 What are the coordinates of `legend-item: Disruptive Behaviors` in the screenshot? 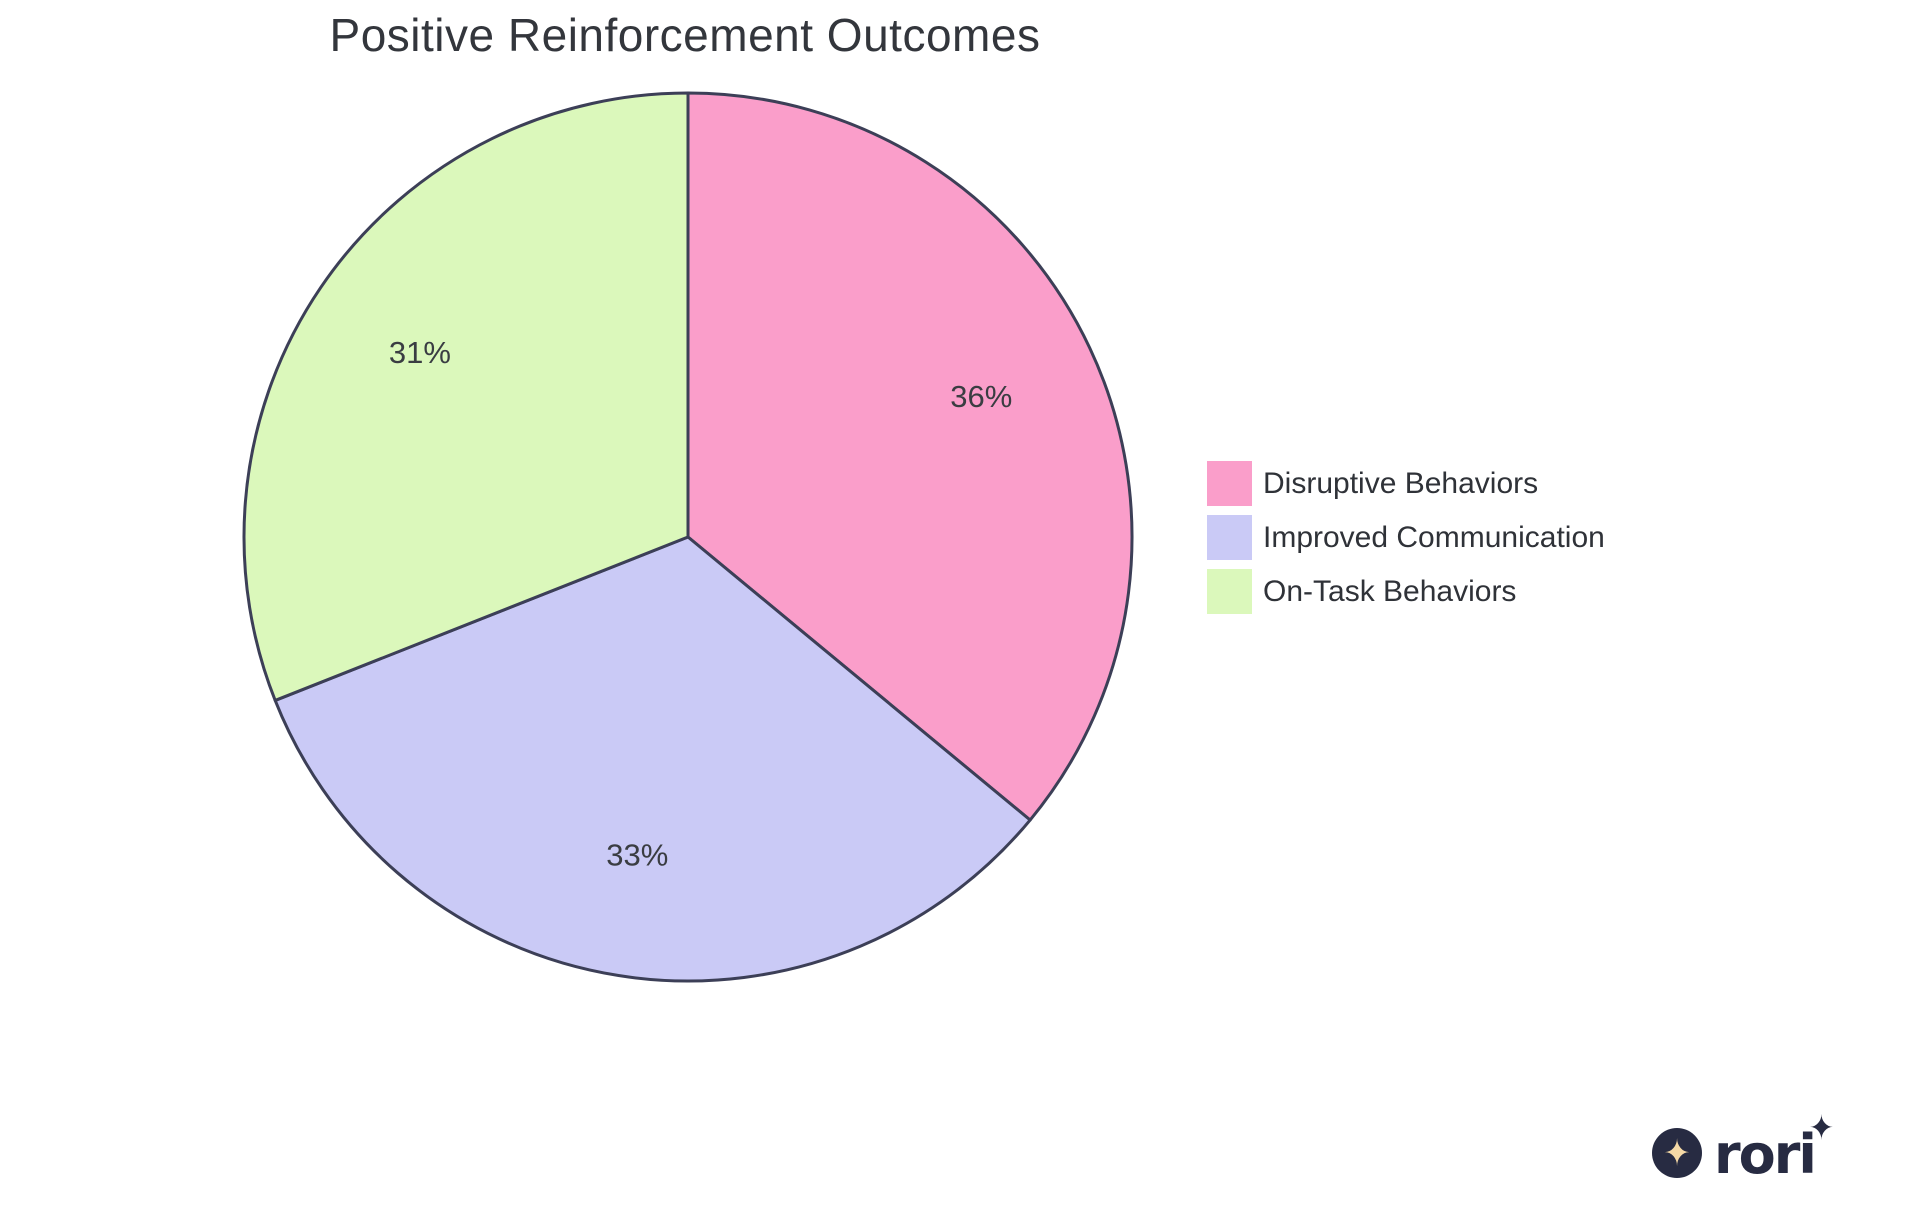 It's located at (1406, 483).